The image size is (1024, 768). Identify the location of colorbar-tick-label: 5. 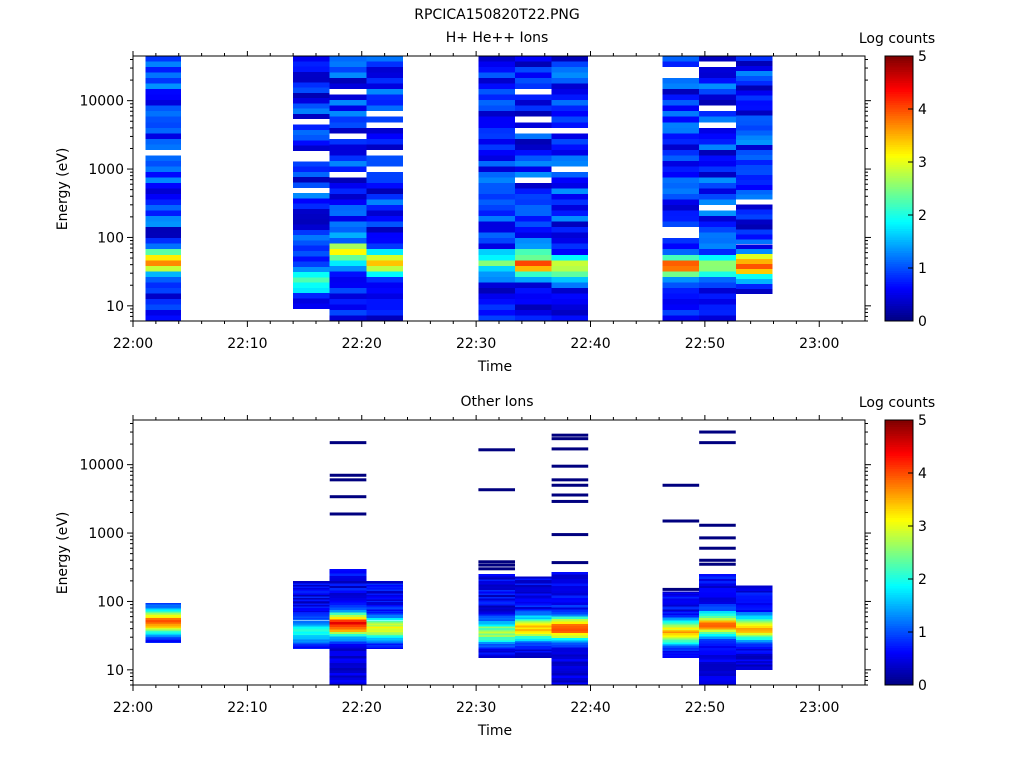
(922, 421).